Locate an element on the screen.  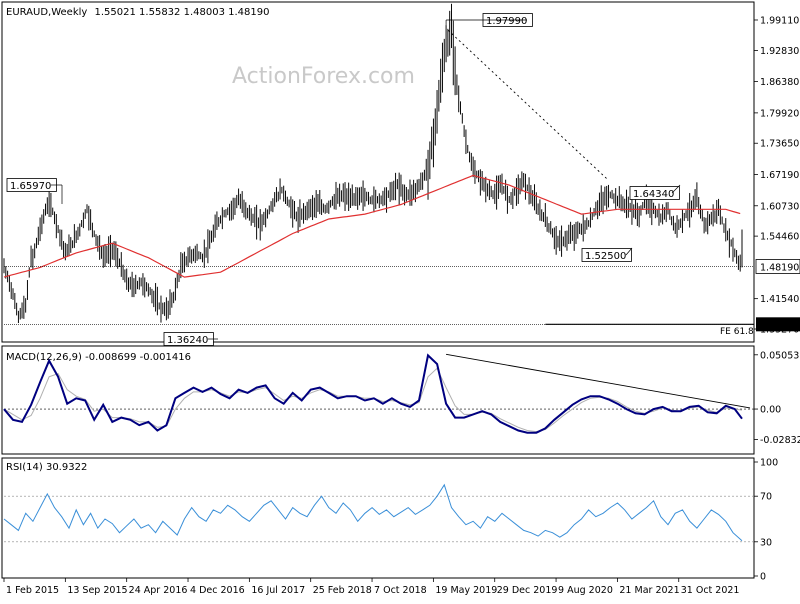
price-tick-label: 1.67190 is located at coordinates (779, 175).